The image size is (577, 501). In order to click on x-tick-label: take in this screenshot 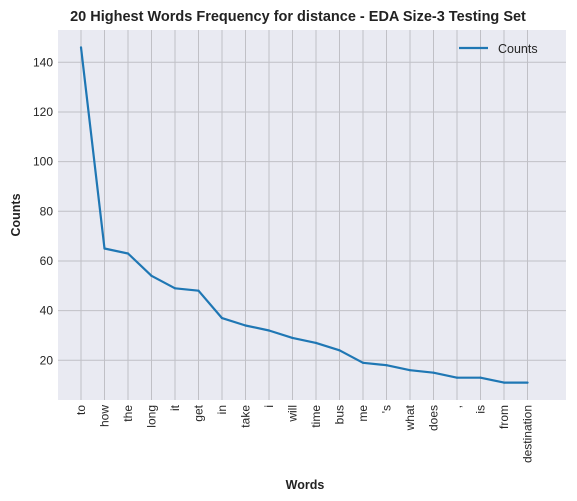, I will do `click(246, 416)`.